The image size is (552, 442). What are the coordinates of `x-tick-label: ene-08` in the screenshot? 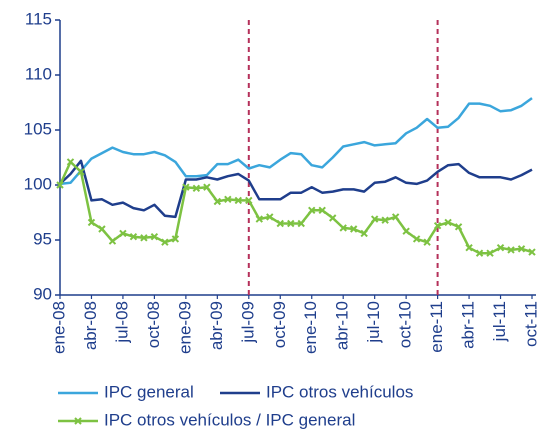 It's located at (58, 327).